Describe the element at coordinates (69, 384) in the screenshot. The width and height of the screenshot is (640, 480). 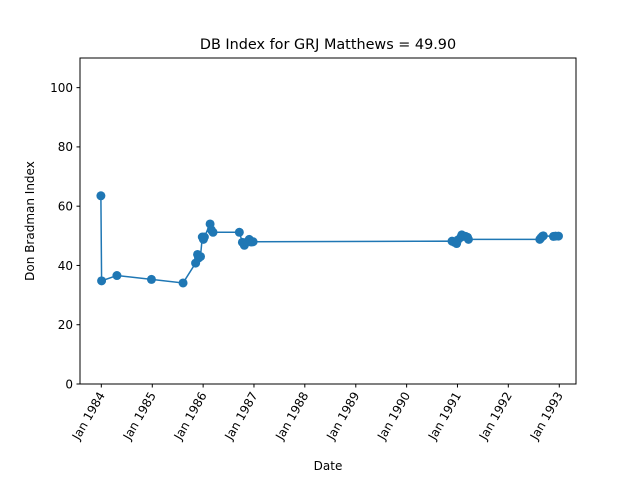
I see `y-tick-label: 0` at that location.